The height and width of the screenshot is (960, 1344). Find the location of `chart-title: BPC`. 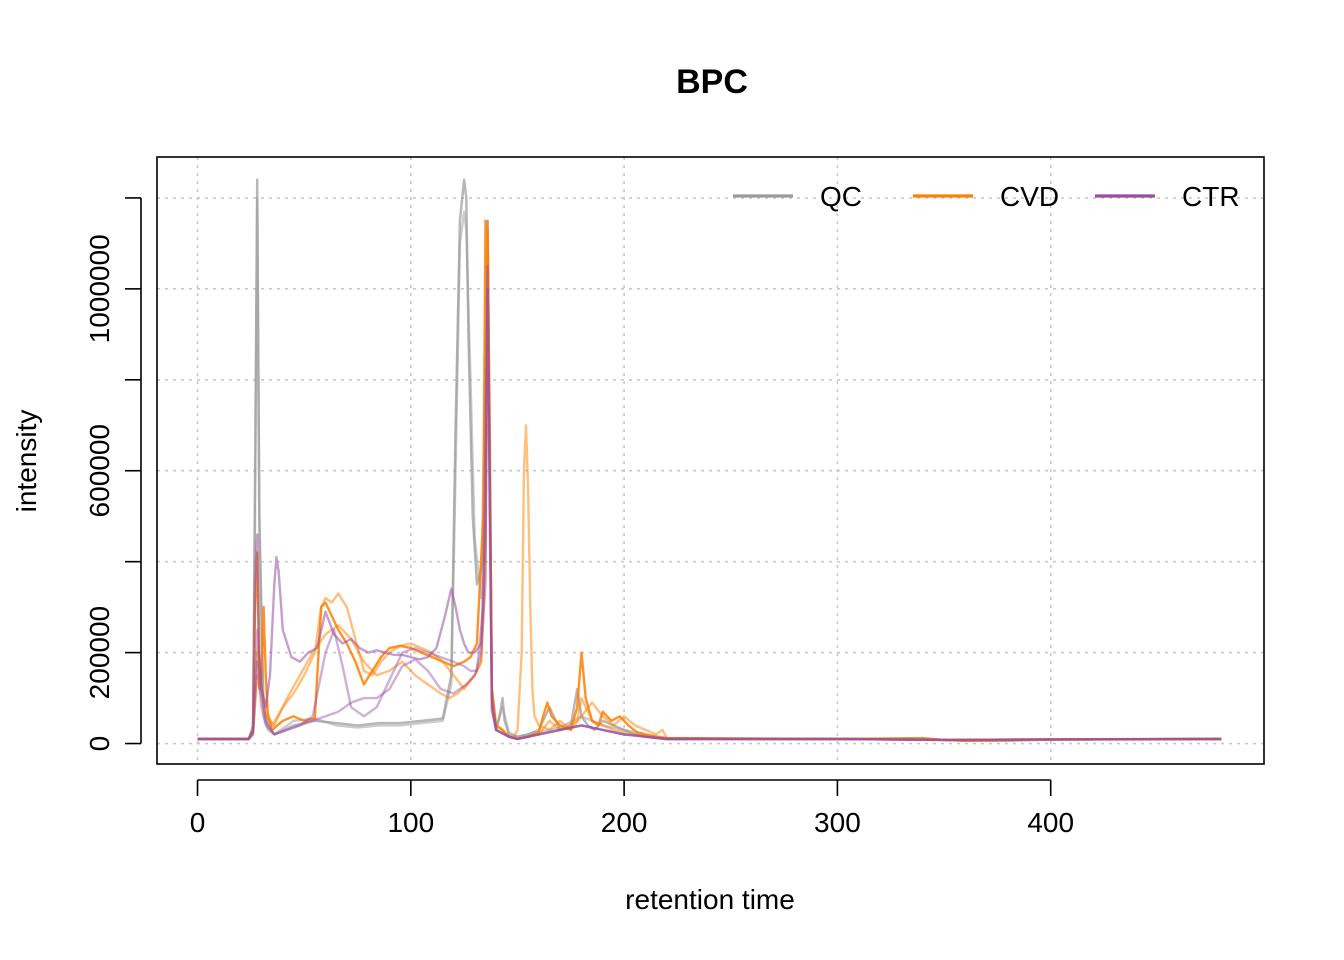

chart-title: BPC is located at coordinates (712, 82).